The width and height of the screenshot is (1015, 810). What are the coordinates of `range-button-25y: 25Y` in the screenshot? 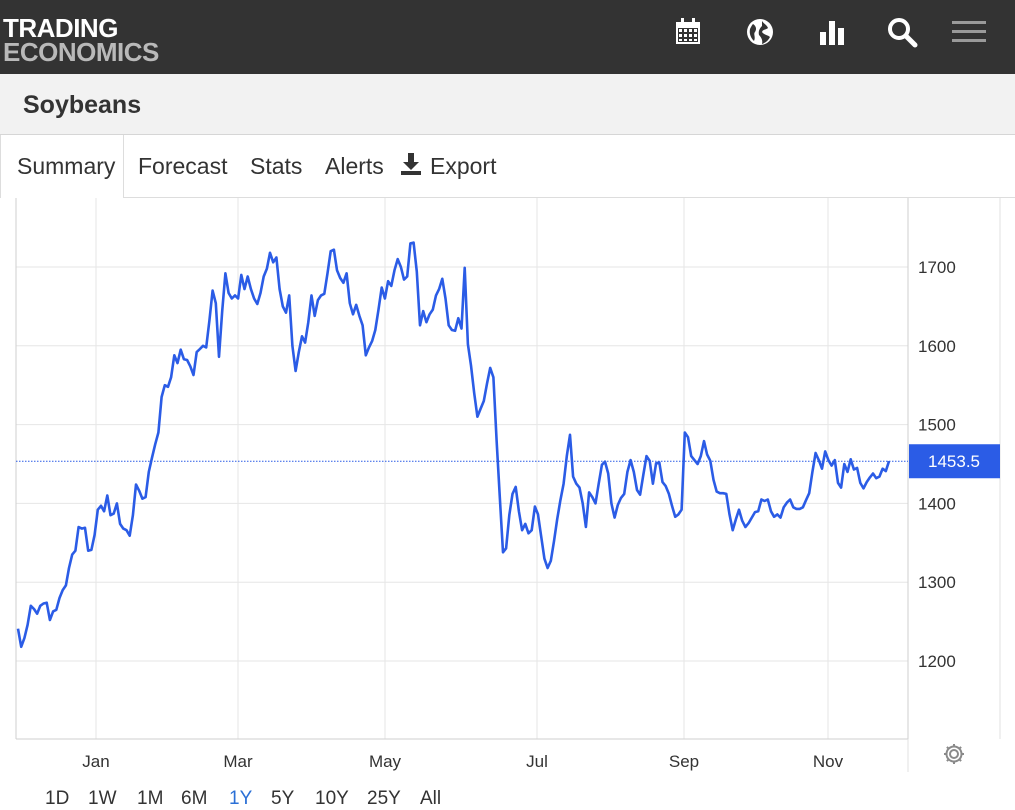 It's located at (384, 798).